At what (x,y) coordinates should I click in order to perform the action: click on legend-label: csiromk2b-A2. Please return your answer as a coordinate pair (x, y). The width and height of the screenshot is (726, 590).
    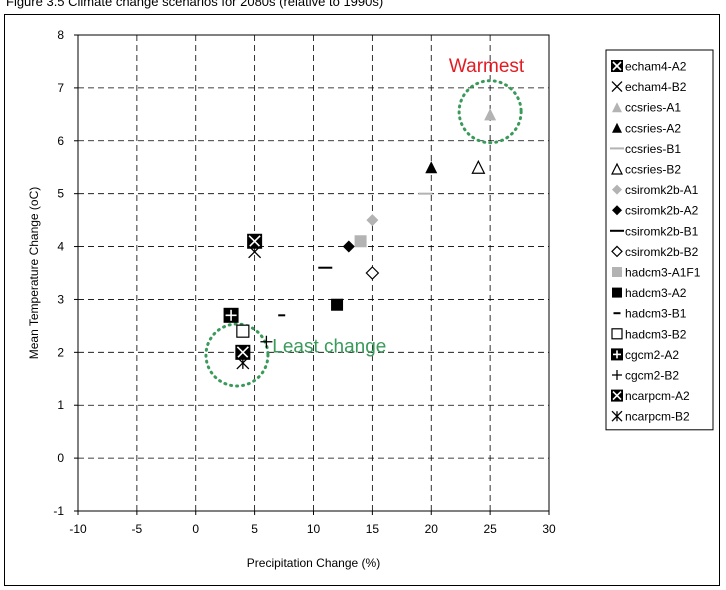
    Looking at the image, I should click on (662, 211).